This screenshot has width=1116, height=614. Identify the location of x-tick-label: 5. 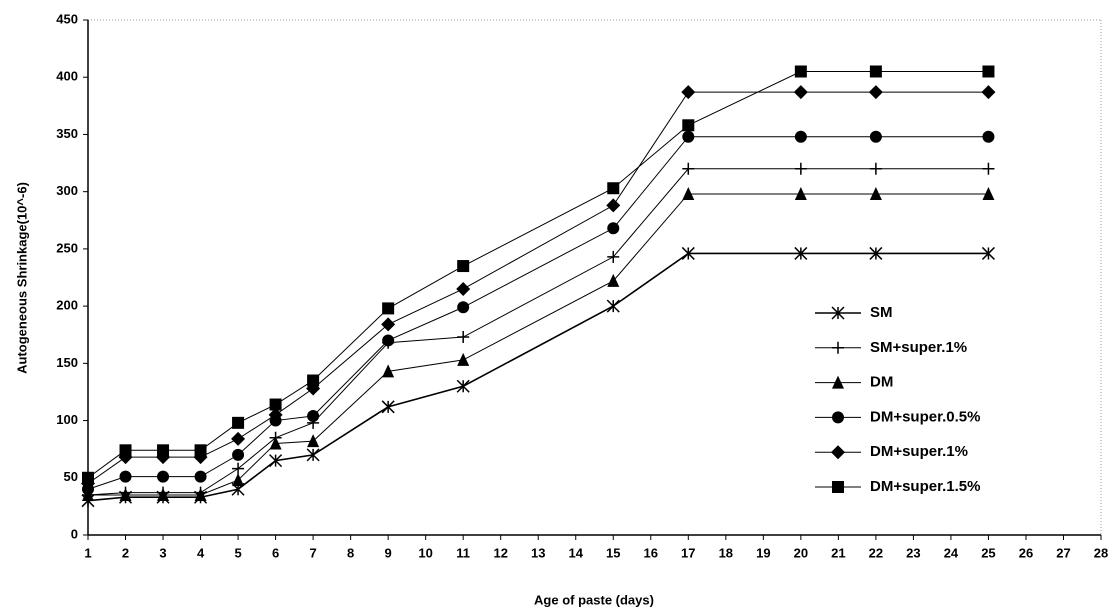
(237, 552).